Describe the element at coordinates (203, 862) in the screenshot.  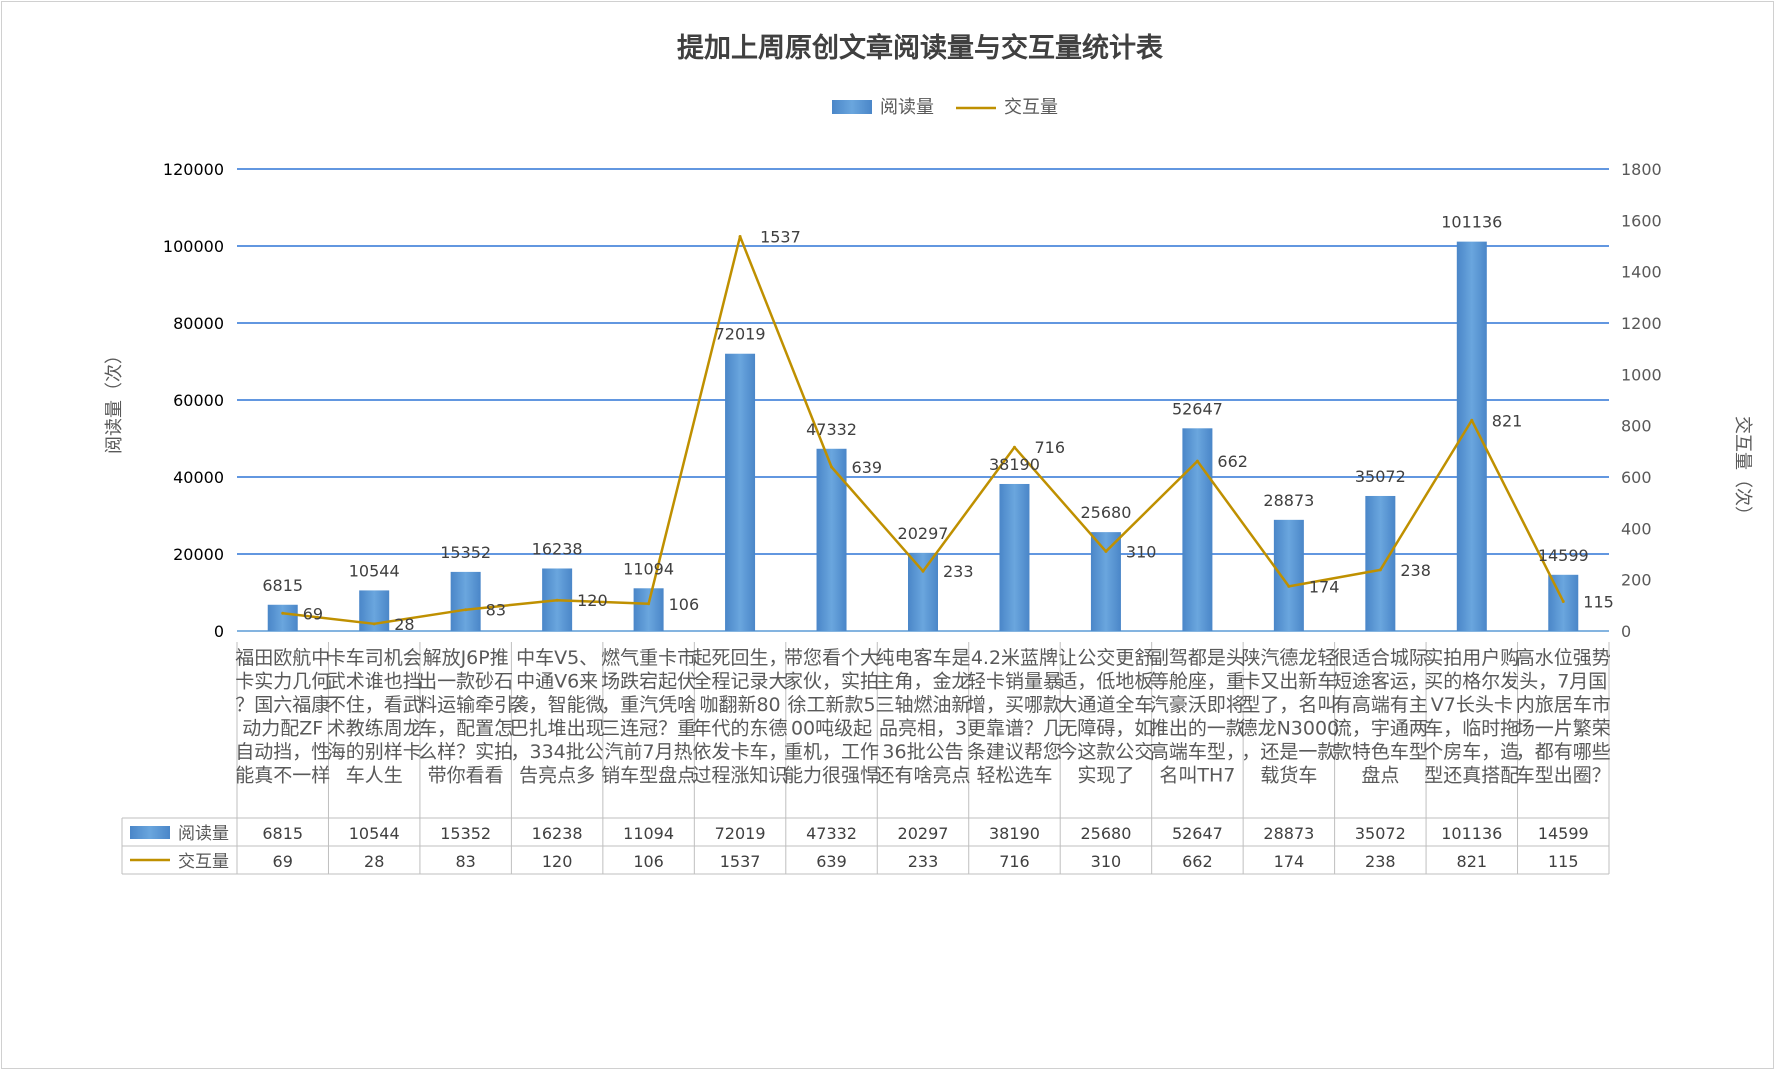
I see `table-row-header-interactions: 交互量` at that location.